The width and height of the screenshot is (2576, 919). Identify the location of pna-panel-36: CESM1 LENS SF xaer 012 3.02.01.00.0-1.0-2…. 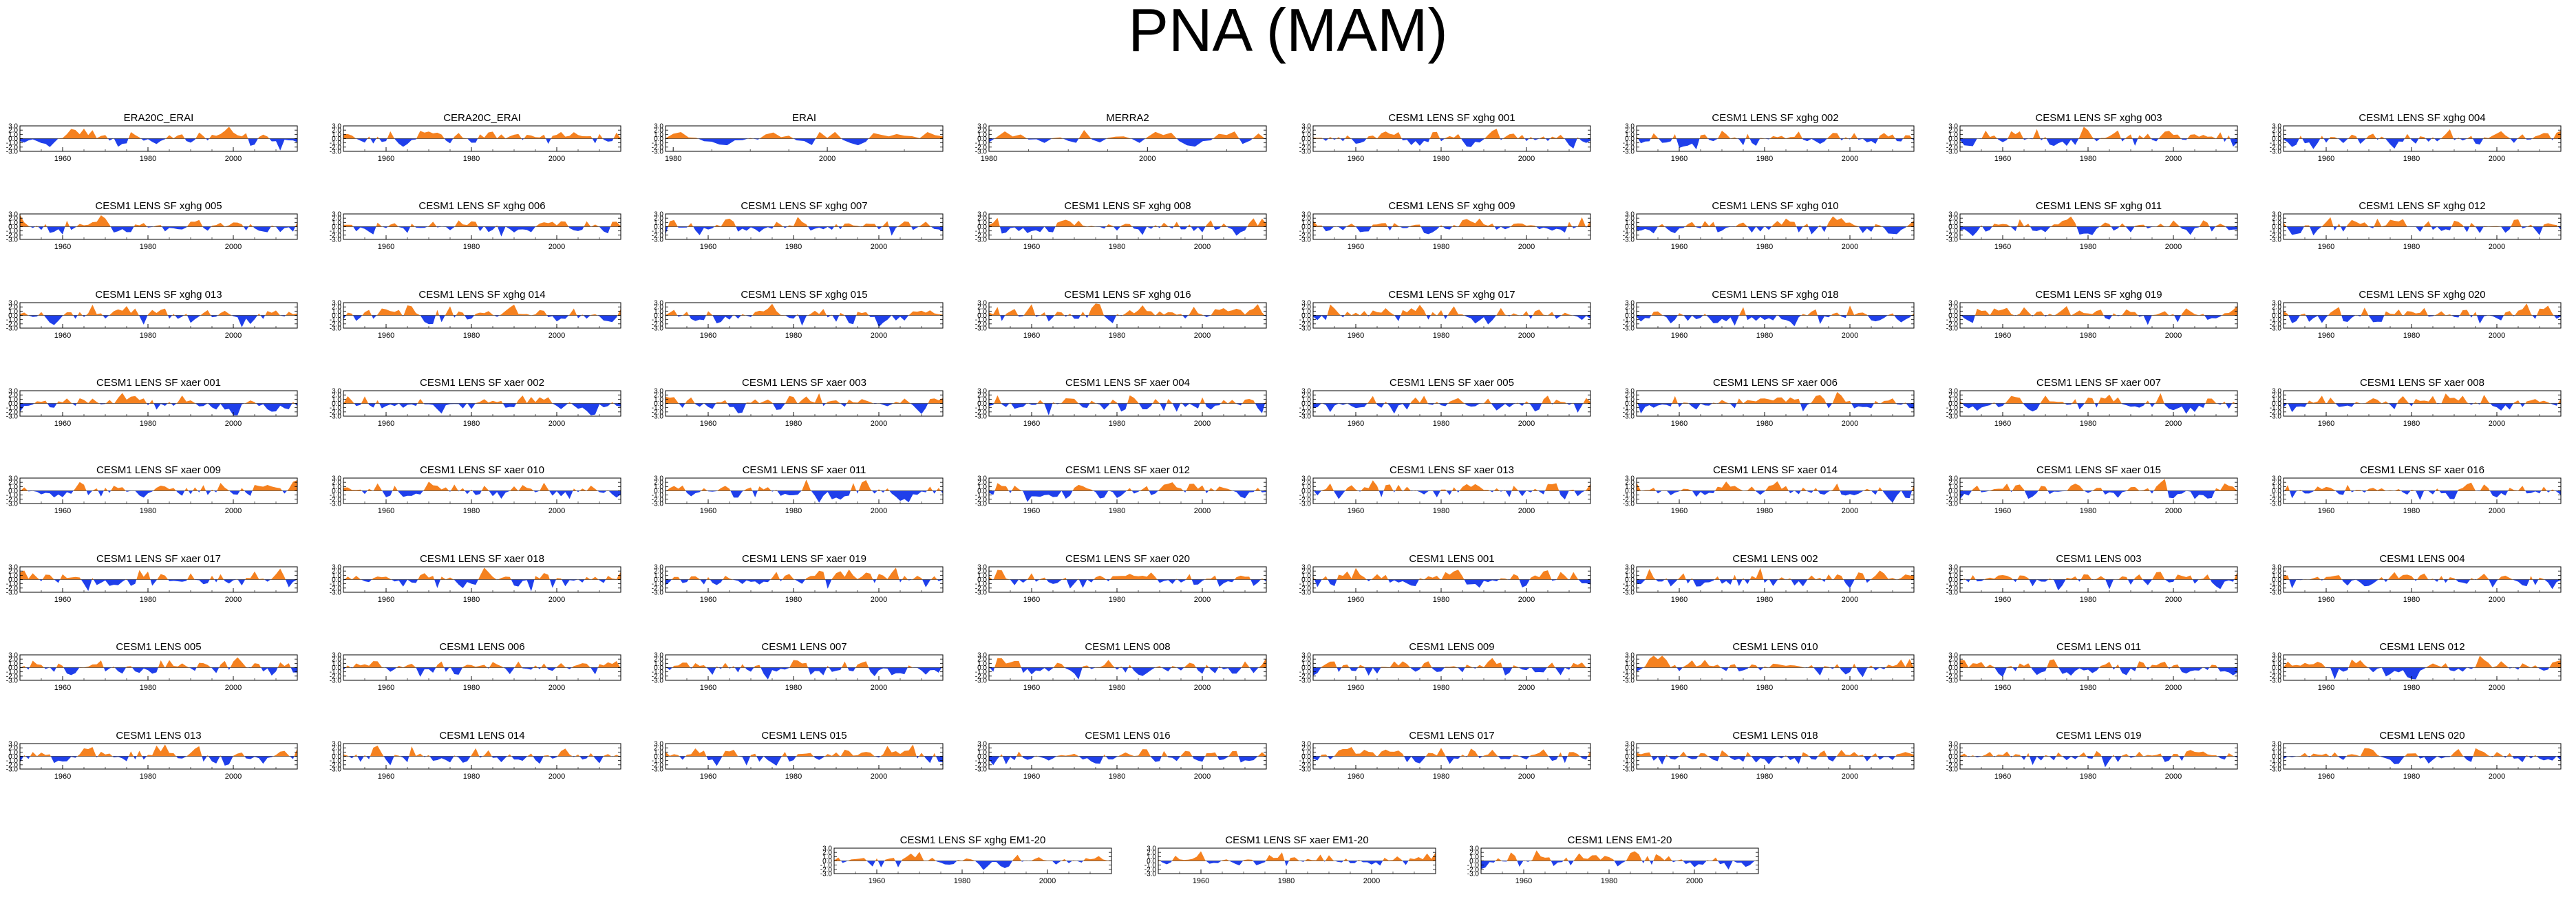
(1121, 489).